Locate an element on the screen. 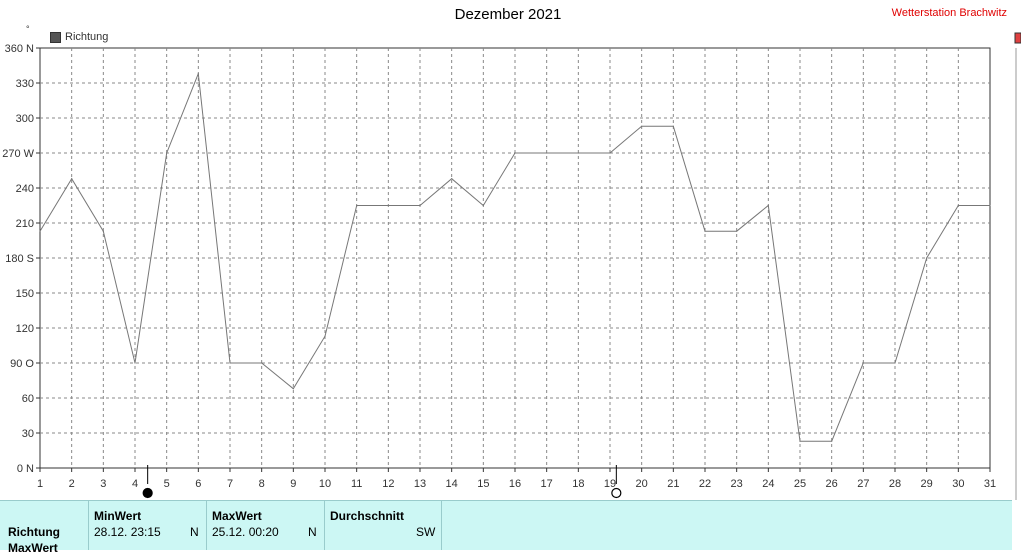  x-tick-label: 27 is located at coordinates (863, 484).